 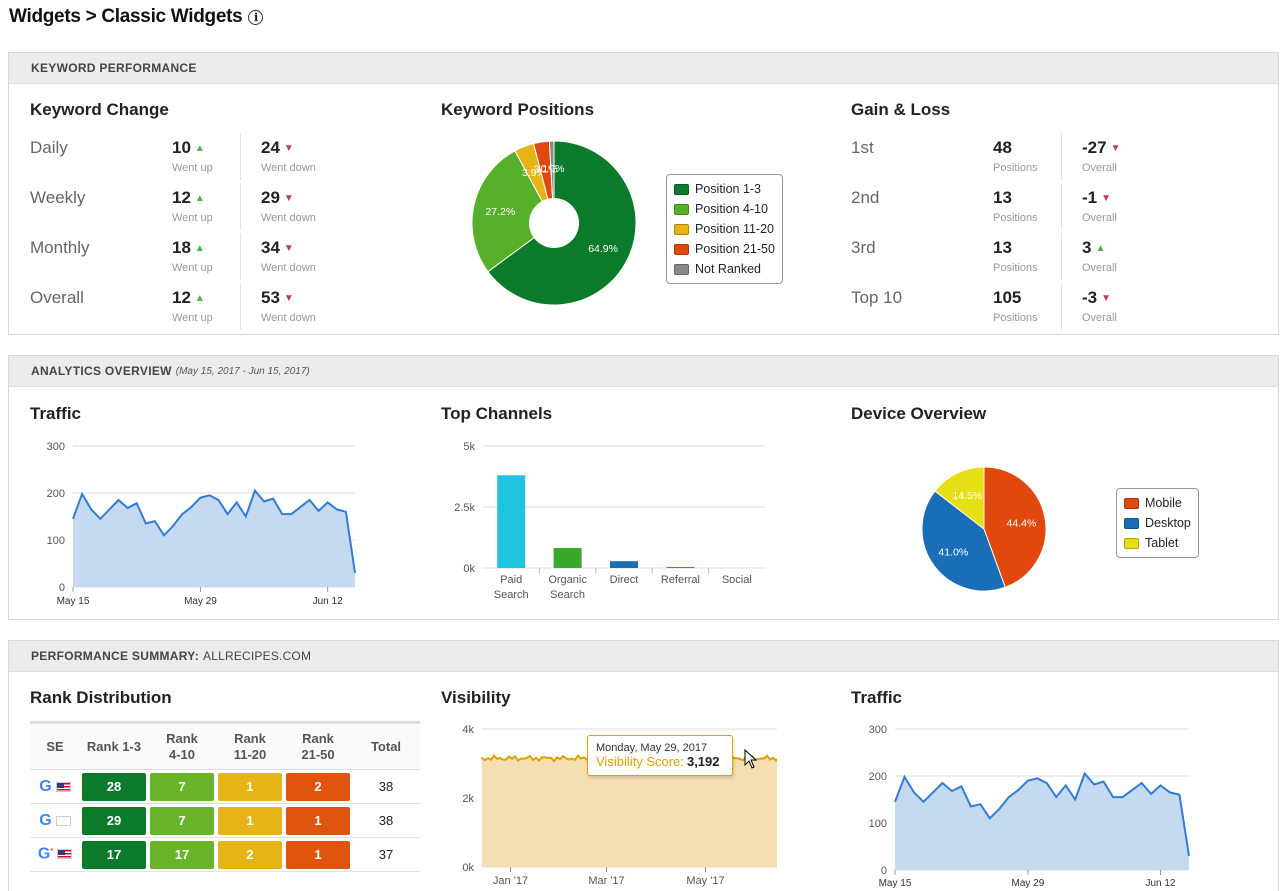 I want to click on column-header: Rank 1-3, so click(x=114, y=745).